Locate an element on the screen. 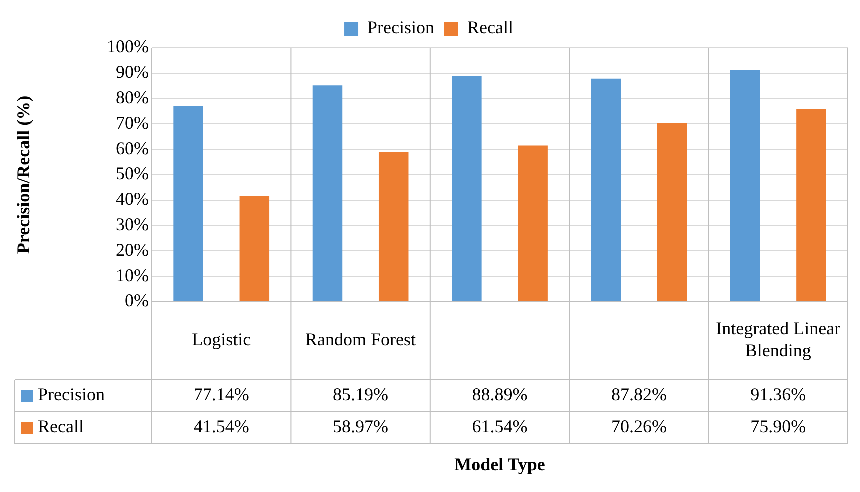  x-tick-label: Integrated Linear Blending is located at coordinates (778, 339).